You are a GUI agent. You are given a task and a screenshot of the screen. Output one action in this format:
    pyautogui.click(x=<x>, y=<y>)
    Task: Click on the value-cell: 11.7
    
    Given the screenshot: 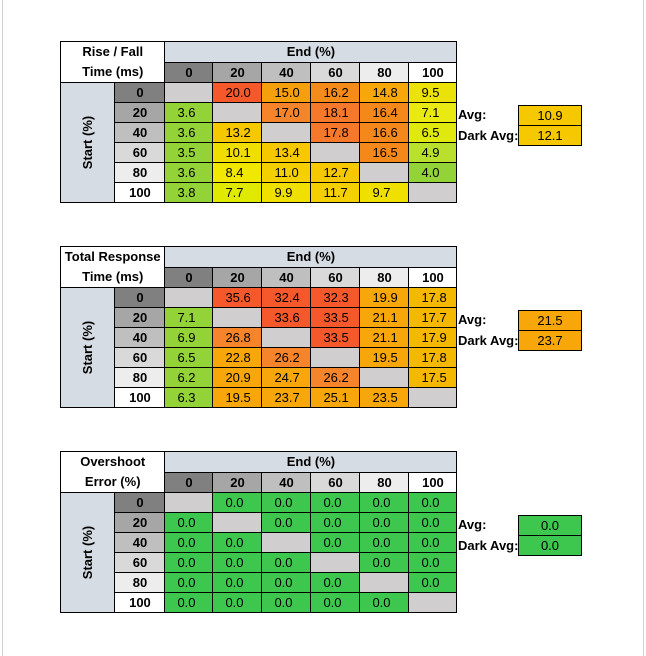 What is the action you would take?
    pyautogui.click(x=335, y=192)
    